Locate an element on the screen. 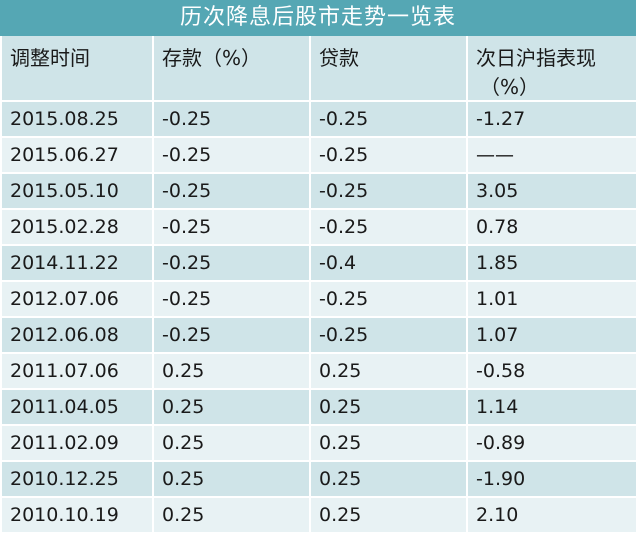 The height and width of the screenshot is (554, 636). cell-market: 3.05 is located at coordinates (551, 191).